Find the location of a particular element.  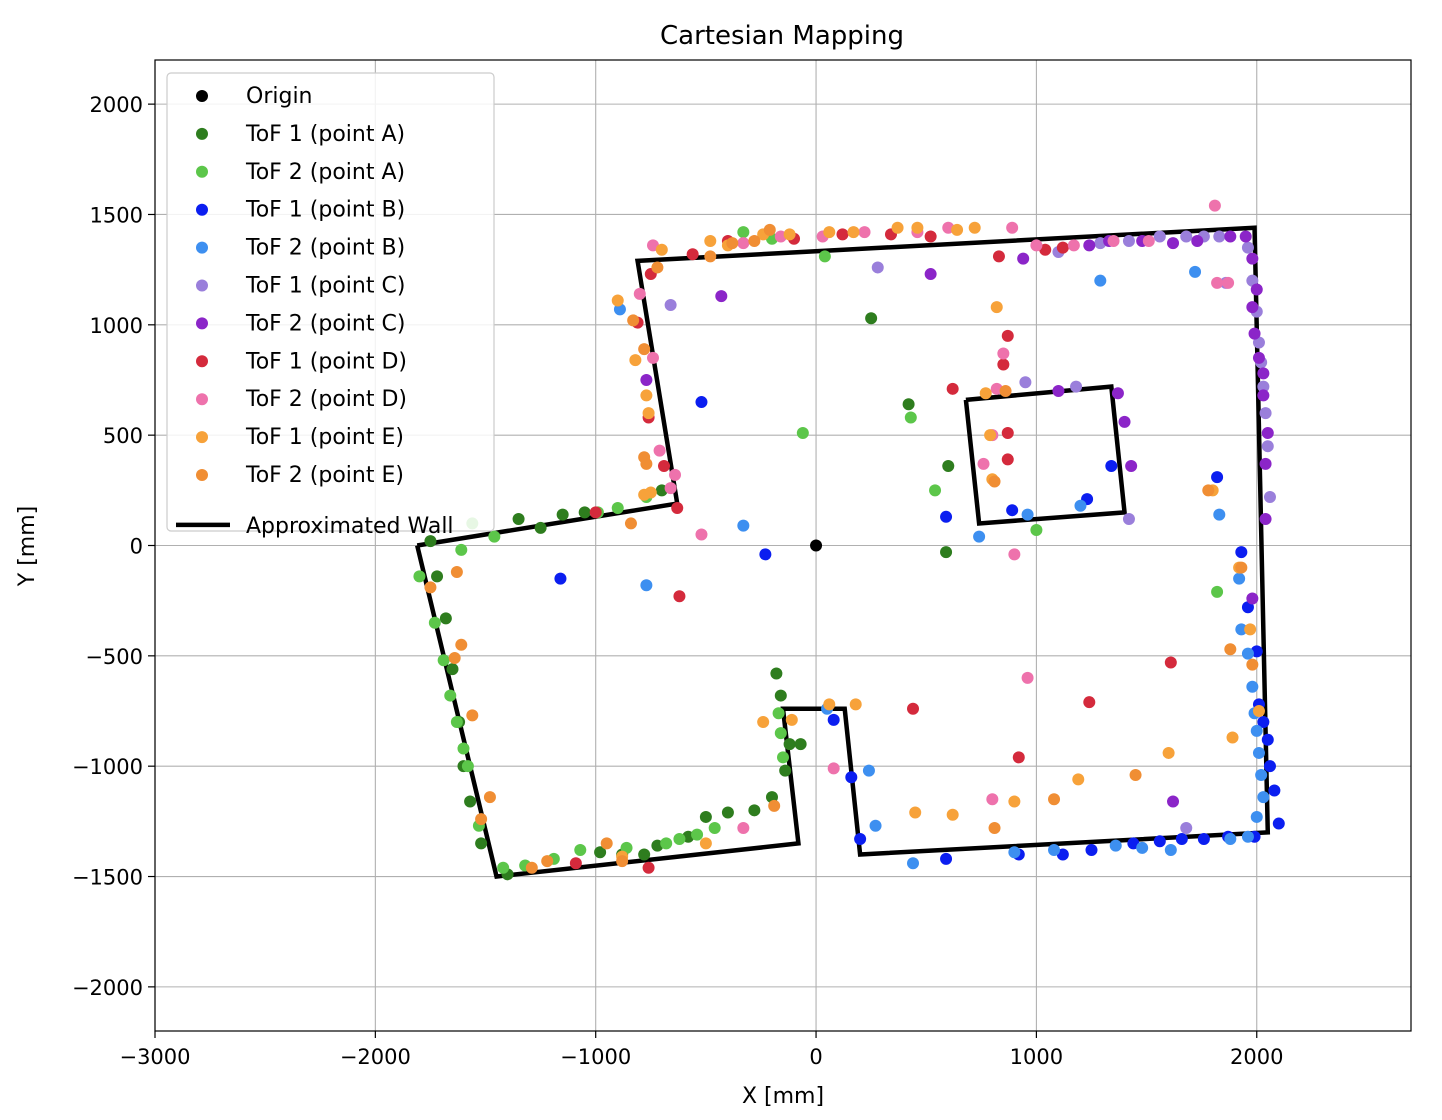

legend-marker-tof-1-point-b is located at coordinates (202, 209).